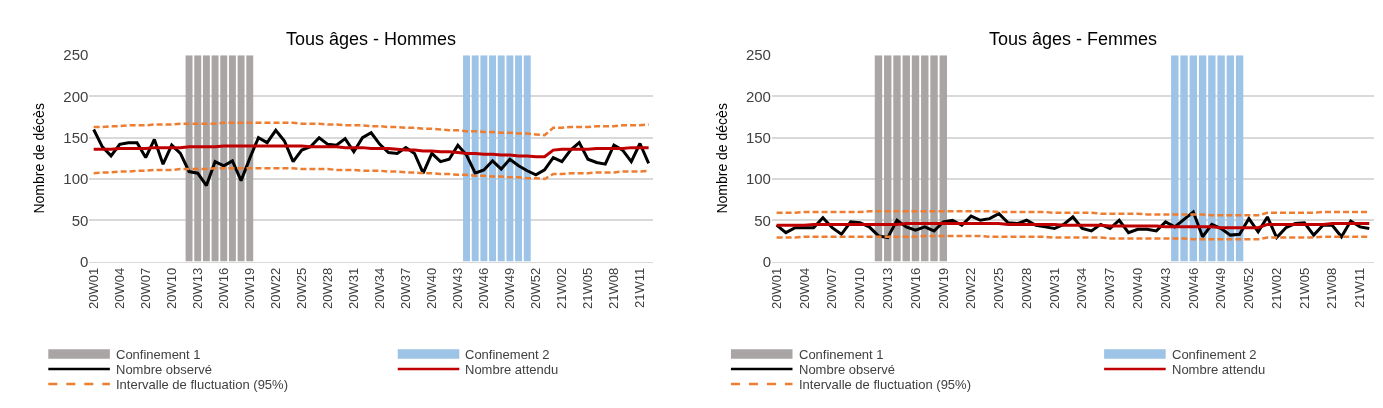  I want to click on chart-title: Tous âges - Hommes, so click(371, 39).